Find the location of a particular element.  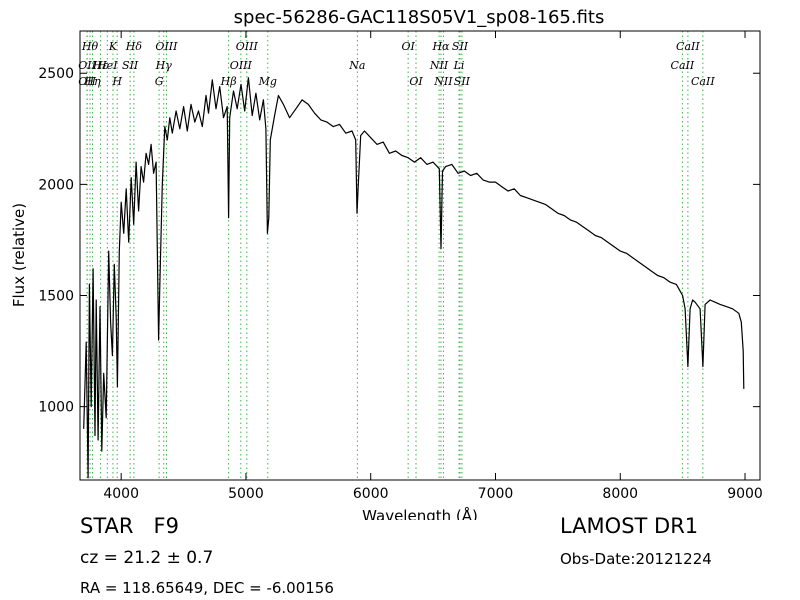

line-marker-label: G is located at coordinates (159, 81).